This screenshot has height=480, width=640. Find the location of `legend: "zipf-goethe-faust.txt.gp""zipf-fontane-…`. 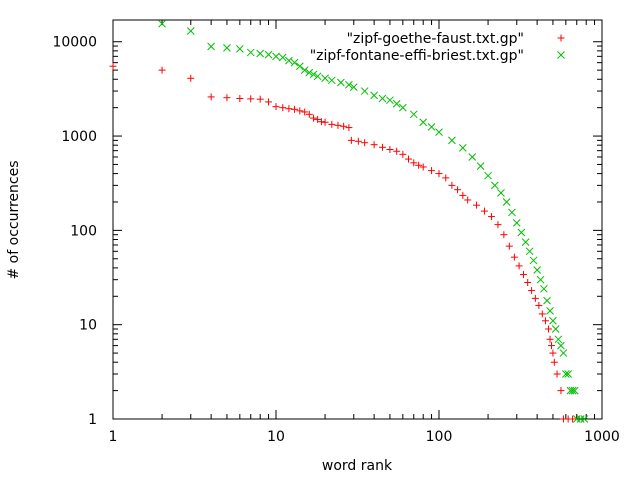

legend: "zipf-goethe-faust.txt.gp""zipf-fontane-… is located at coordinates (437, 47).